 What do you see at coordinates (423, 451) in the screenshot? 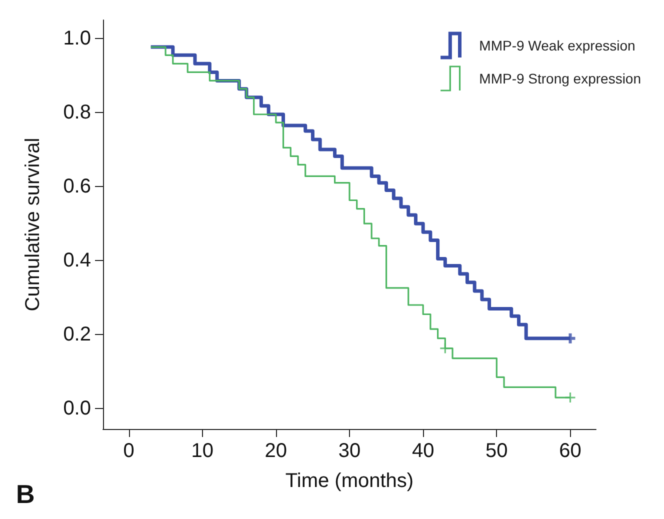
I see `x-tick-label: 40` at bounding box center [423, 451].